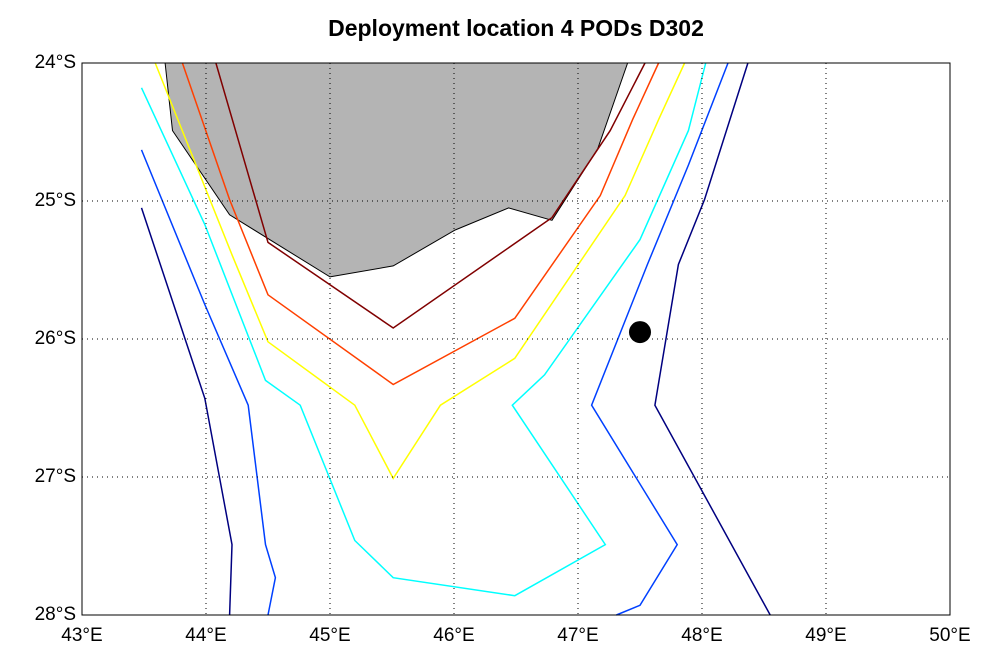 The width and height of the screenshot is (983, 653). What do you see at coordinates (55, 200) in the screenshot?
I see `y-tick-label: 25°S` at bounding box center [55, 200].